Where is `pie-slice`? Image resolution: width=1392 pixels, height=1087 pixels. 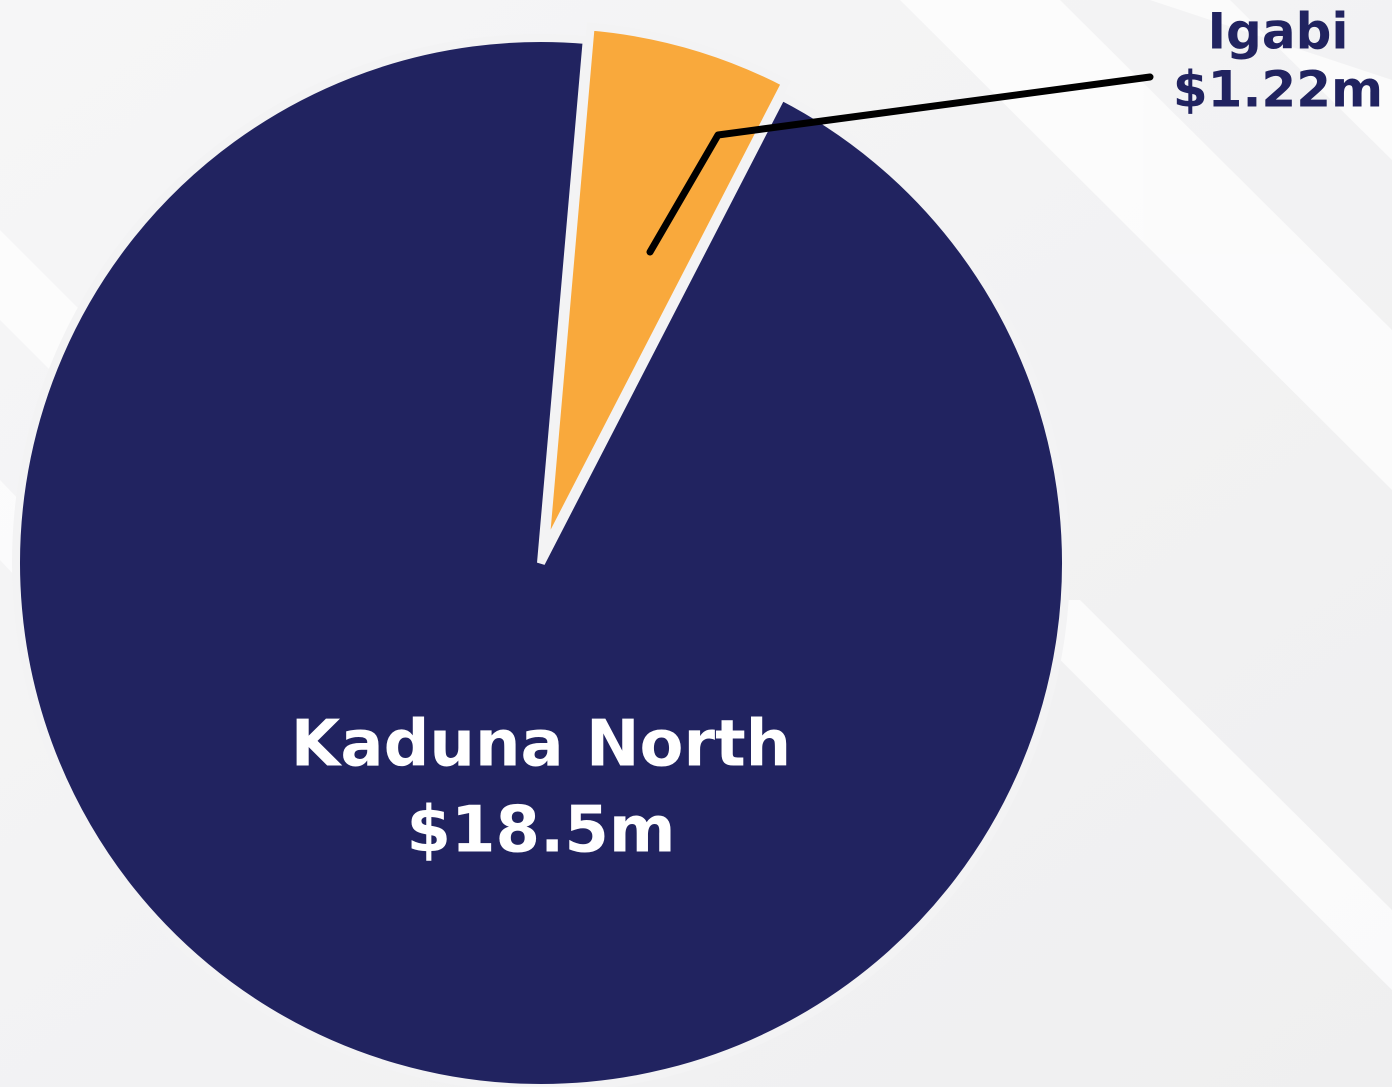
pie-slice is located at coordinates (665, 287).